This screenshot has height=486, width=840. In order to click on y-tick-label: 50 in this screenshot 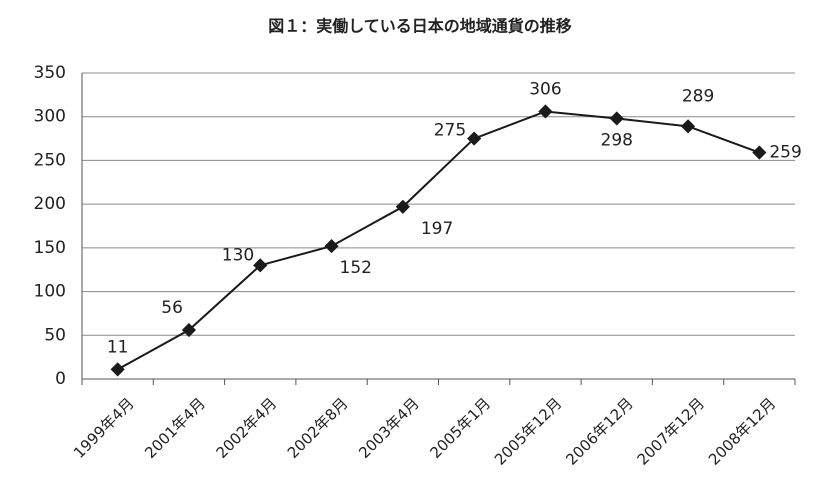, I will do `click(55, 335)`.